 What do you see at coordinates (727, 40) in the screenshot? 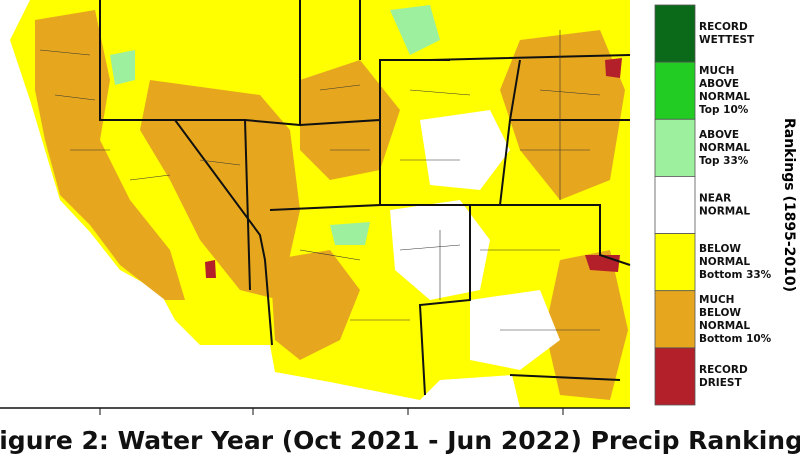
I see `legend-label: WETTEST` at bounding box center [727, 40].